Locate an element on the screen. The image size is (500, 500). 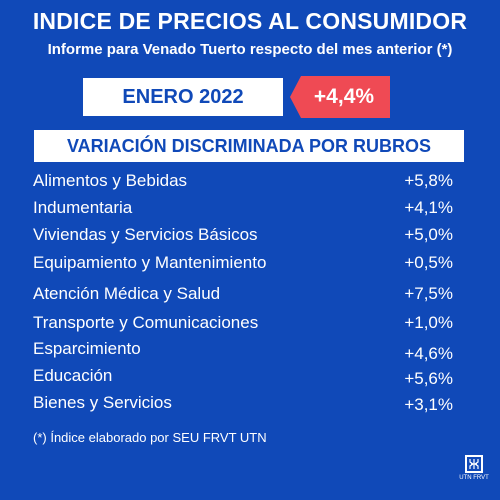
list-item: Equipamiento y Mantenimiento +0,5% is located at coordinates (250, 266).